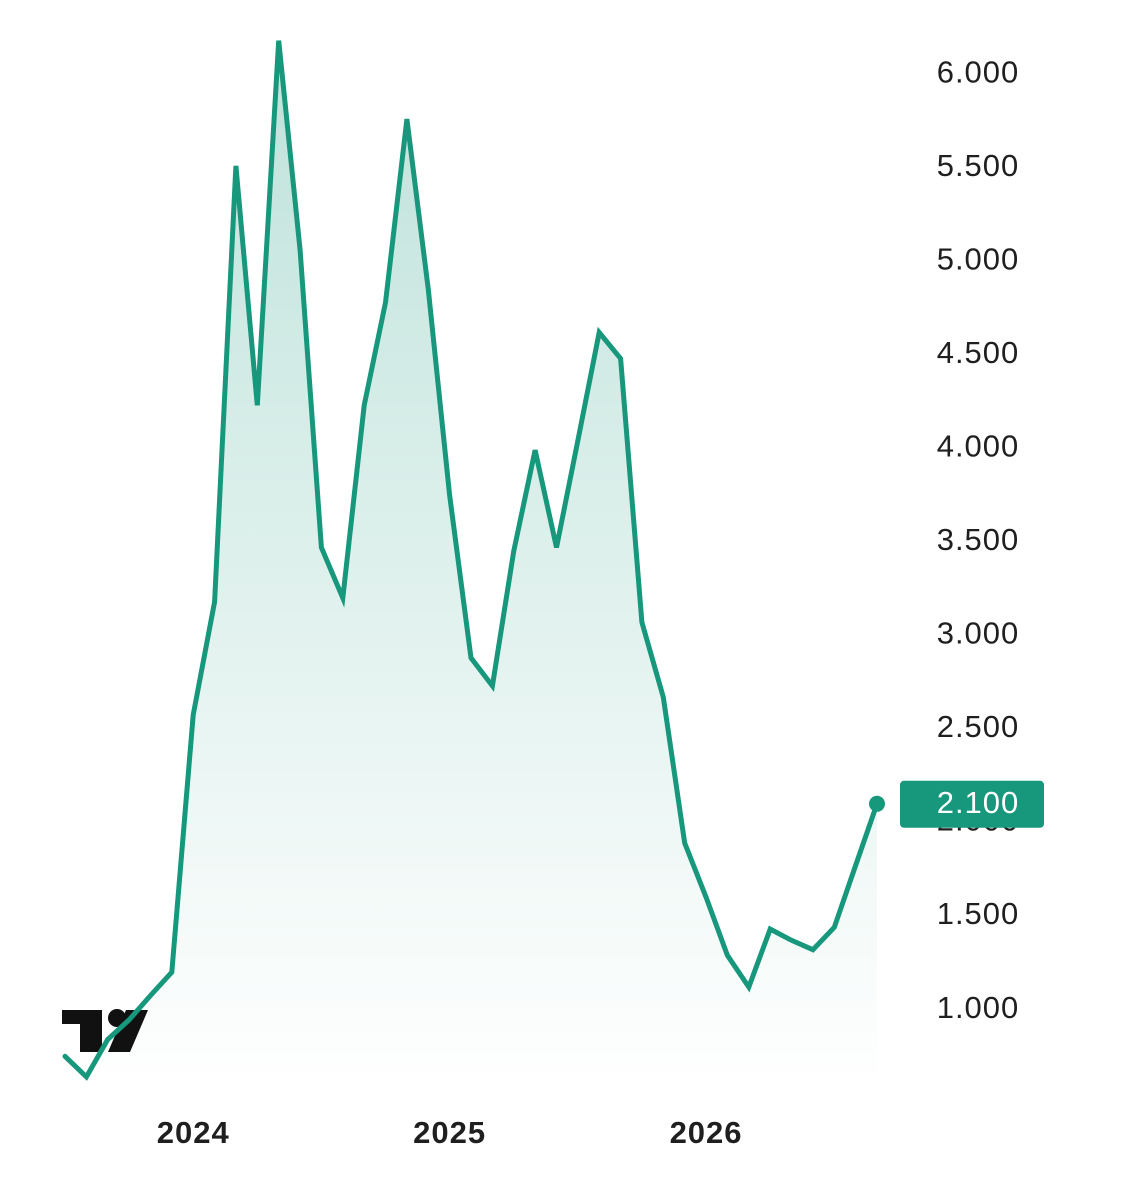 The image size is (1121, 1200). Describe the element at coordinates (978, 1007) in the screenshot. I see `y-tick-label: 1.000` at that location.